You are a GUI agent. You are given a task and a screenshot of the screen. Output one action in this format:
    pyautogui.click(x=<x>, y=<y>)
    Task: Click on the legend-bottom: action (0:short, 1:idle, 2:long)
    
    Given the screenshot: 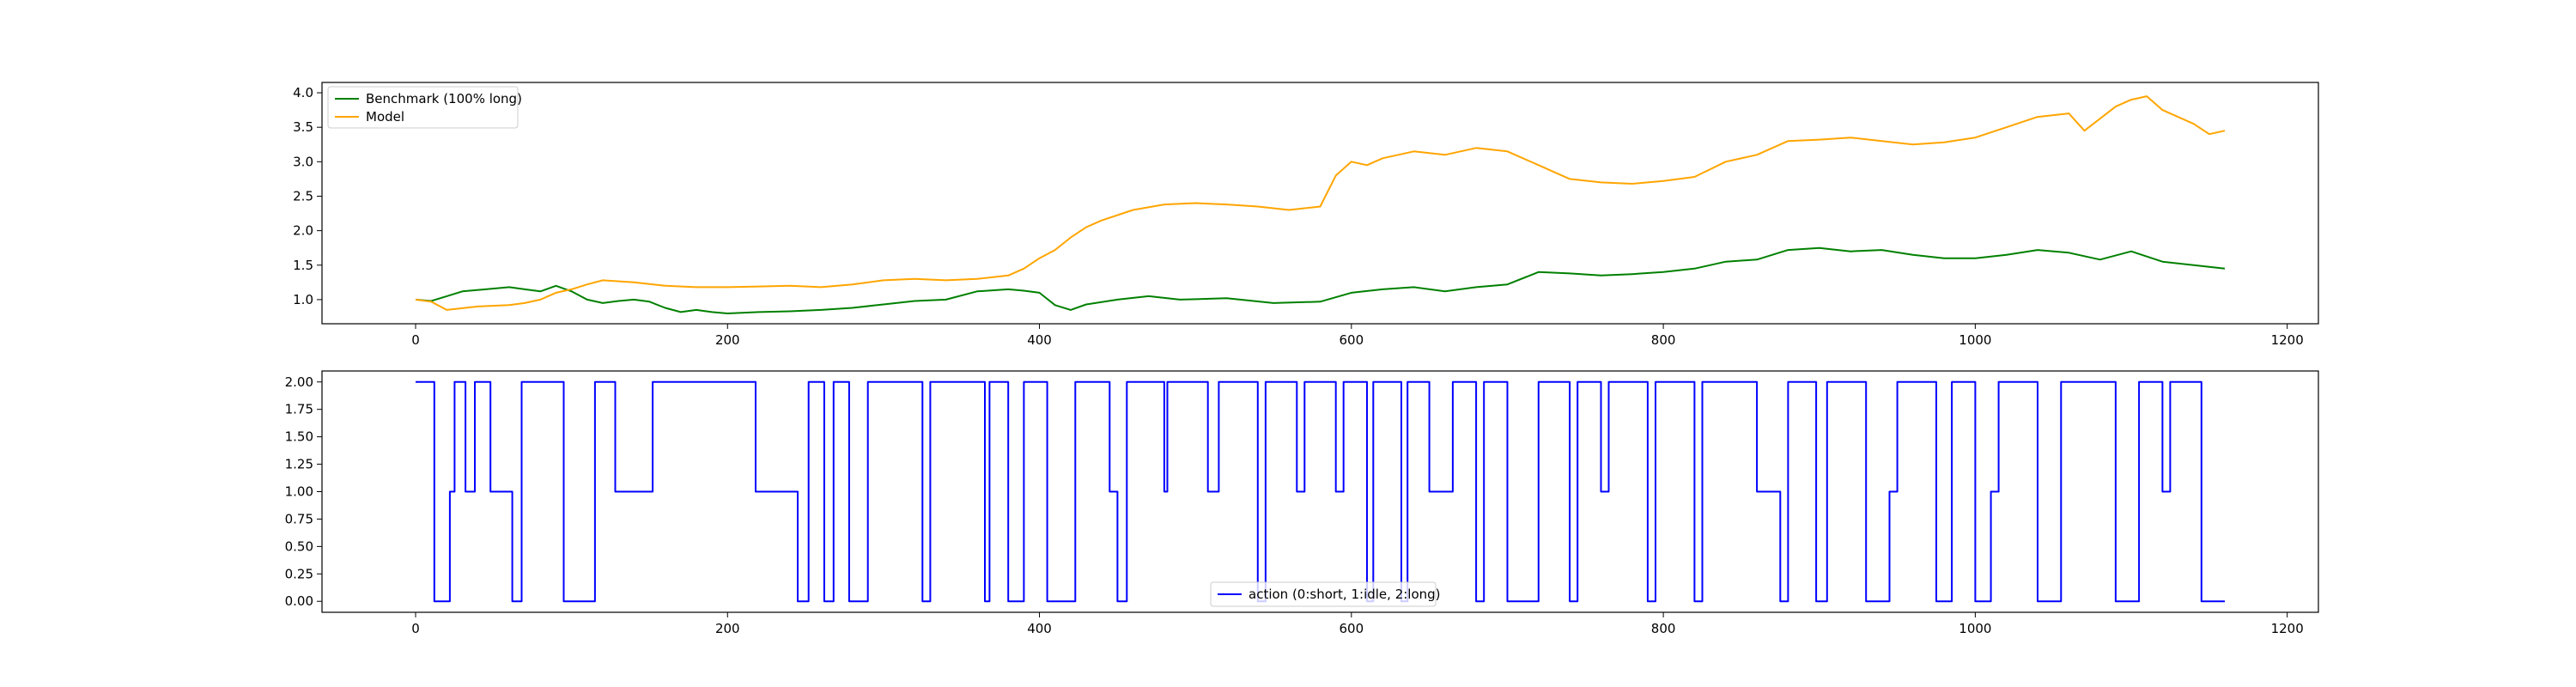 What is the action you would take?
    pyautogui.click(x=1325, y=594)
    